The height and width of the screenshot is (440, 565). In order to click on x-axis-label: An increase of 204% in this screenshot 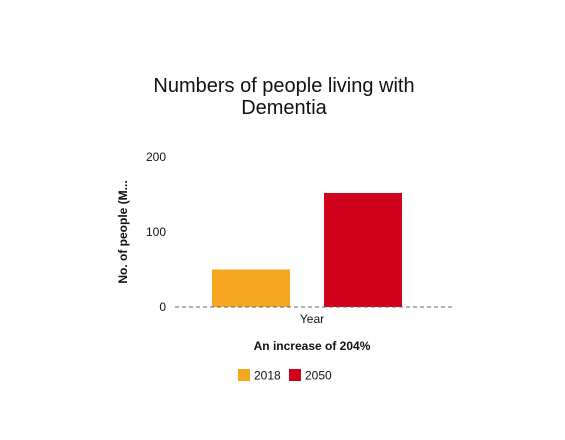, I will do `click(312, 346)`.